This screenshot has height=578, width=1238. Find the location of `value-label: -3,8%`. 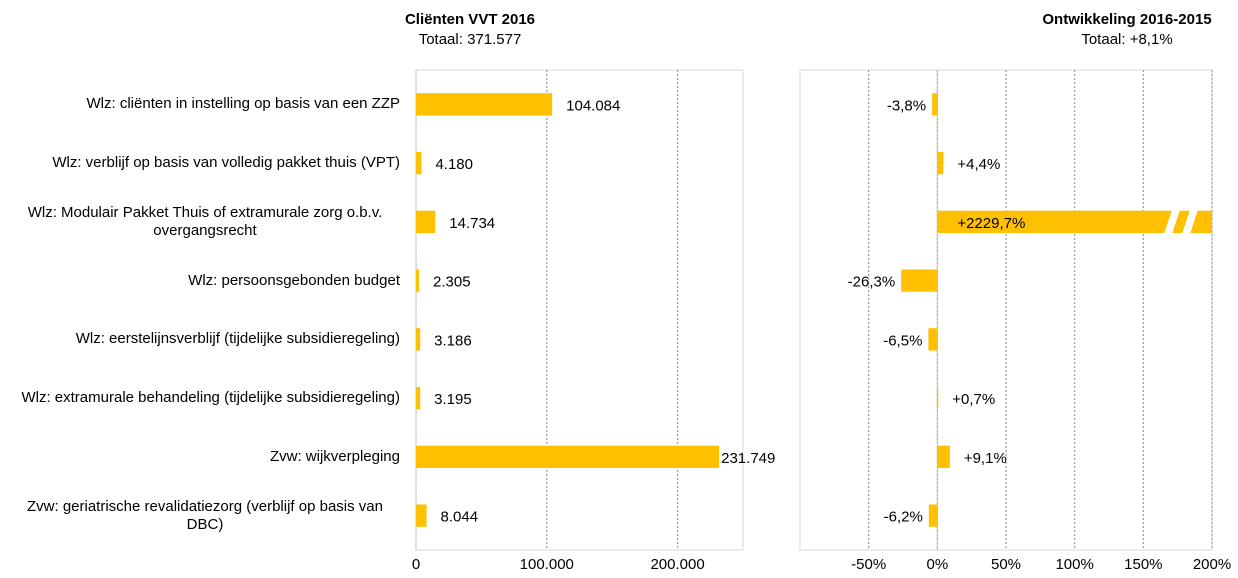

value-label: -3,8% is located at coordinates (906, 105).